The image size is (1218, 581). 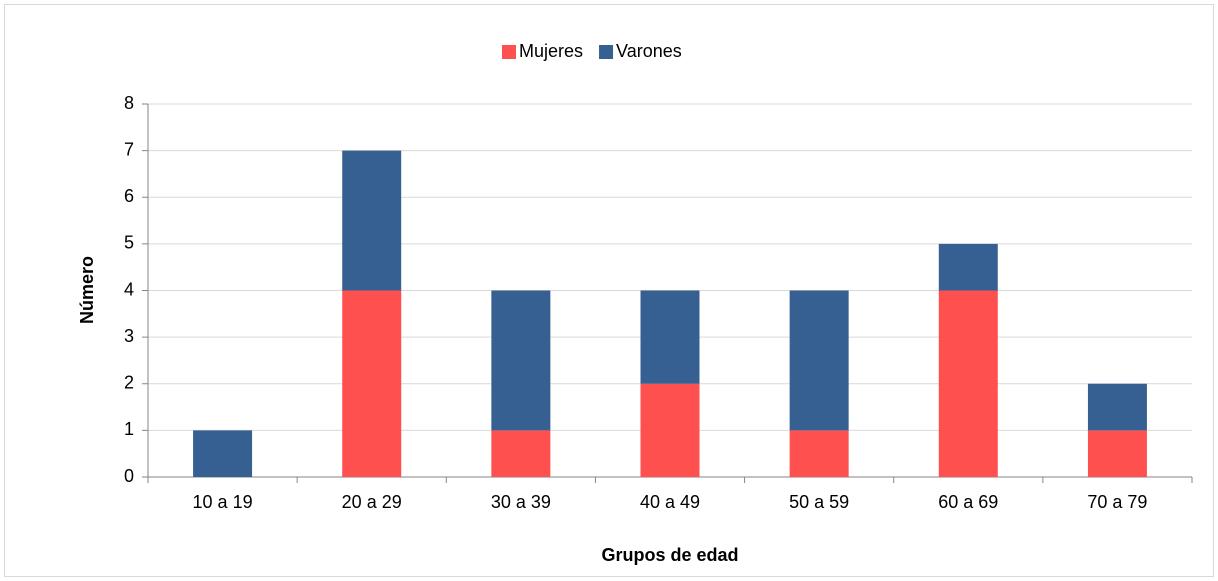 What do you see at coordinates (129, 149) in the screenshot?
I see `y-tick-label: 7` at bounding box center [129, 149].